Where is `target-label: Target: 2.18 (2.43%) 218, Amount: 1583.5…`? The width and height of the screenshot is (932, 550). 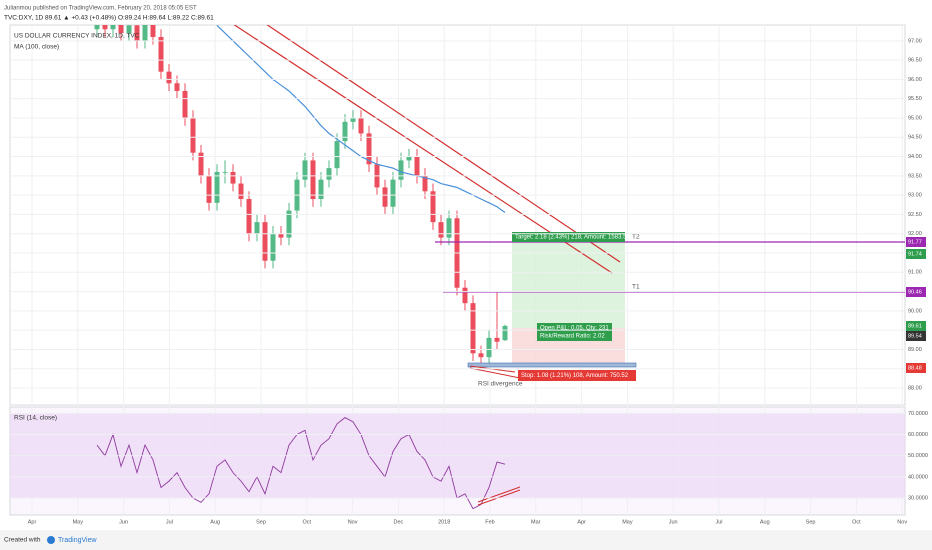
target-label: Target: 2.18 (2.43%) 218, Amount: 1583.5… is located at coordinates (572, 238).